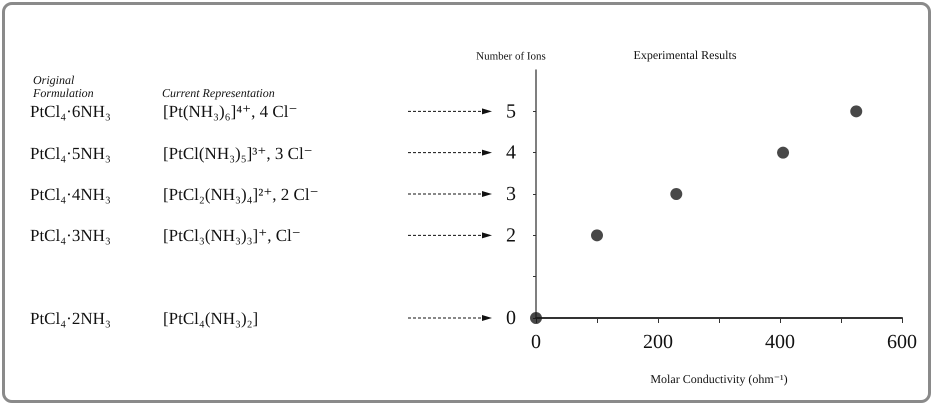 The image size is (931, 403). Describe the element at coordinates (70, 319) in the screenshot. I see `text: PtCl₄·2NH₃` at that location.